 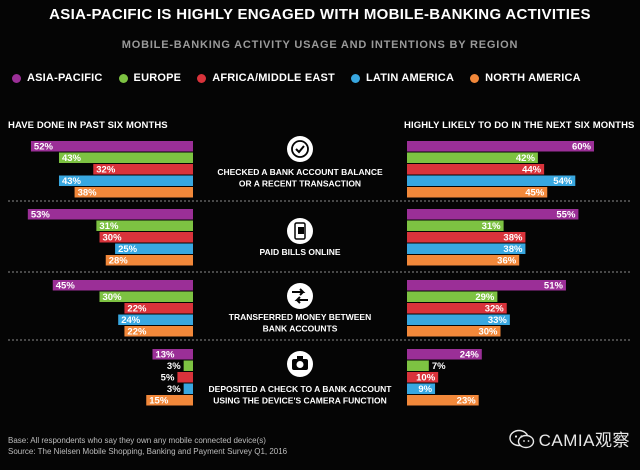 What do you see at coordinates (137, 332) in the screenshot?
I see `data-label-past: 22%` at bounding box center [137, 332].